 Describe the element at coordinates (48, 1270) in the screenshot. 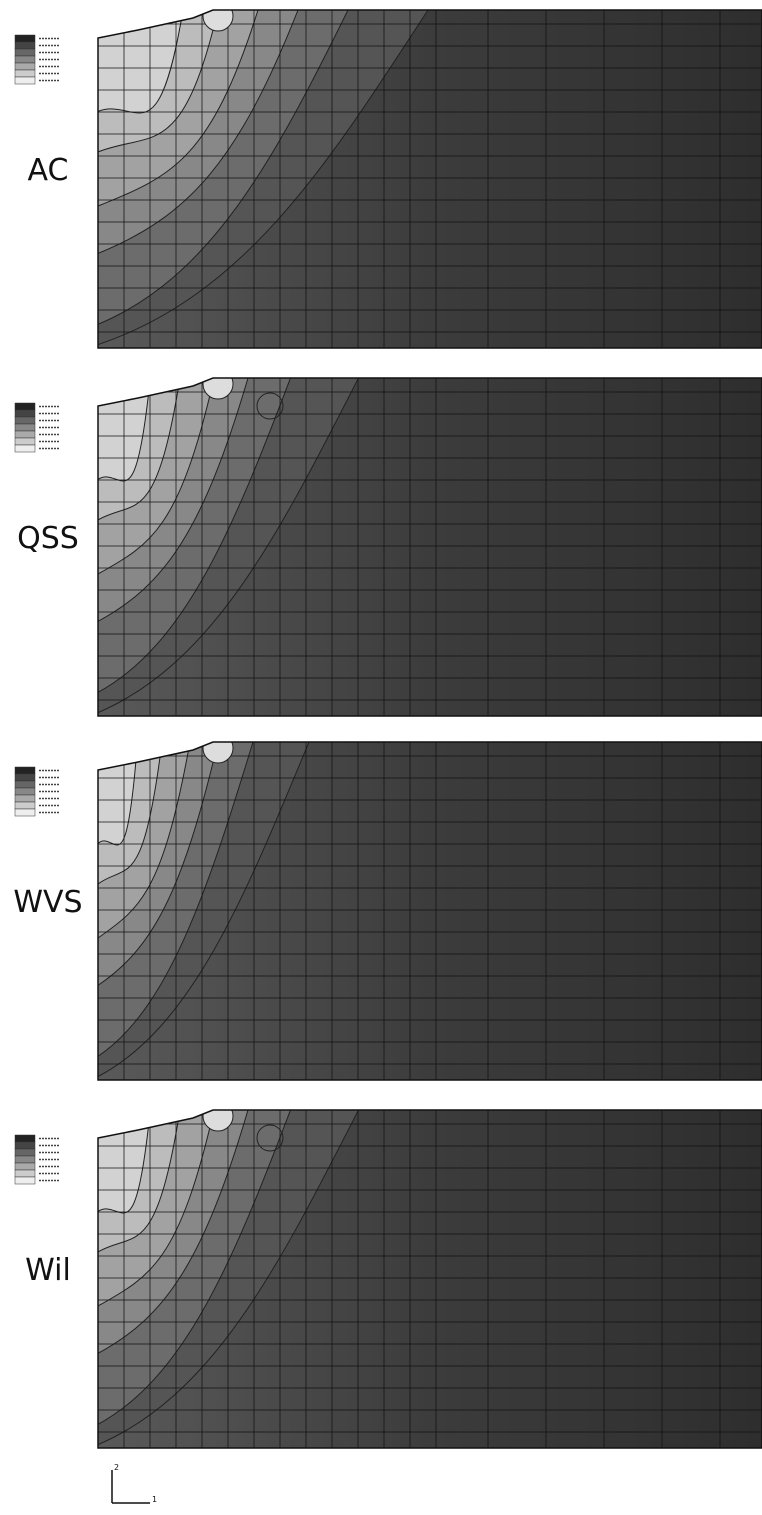

I see `panel-label: Wil` at that location.